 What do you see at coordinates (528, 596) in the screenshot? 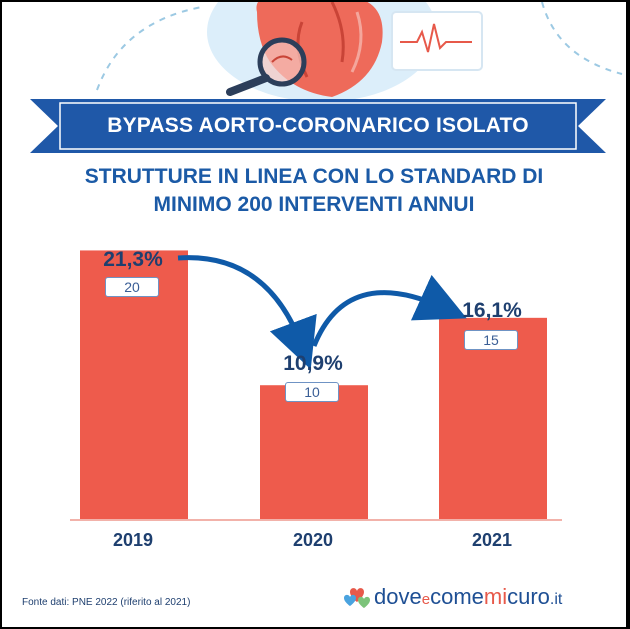
I see `brand-curo: curo` at bounding box center [528, 596].